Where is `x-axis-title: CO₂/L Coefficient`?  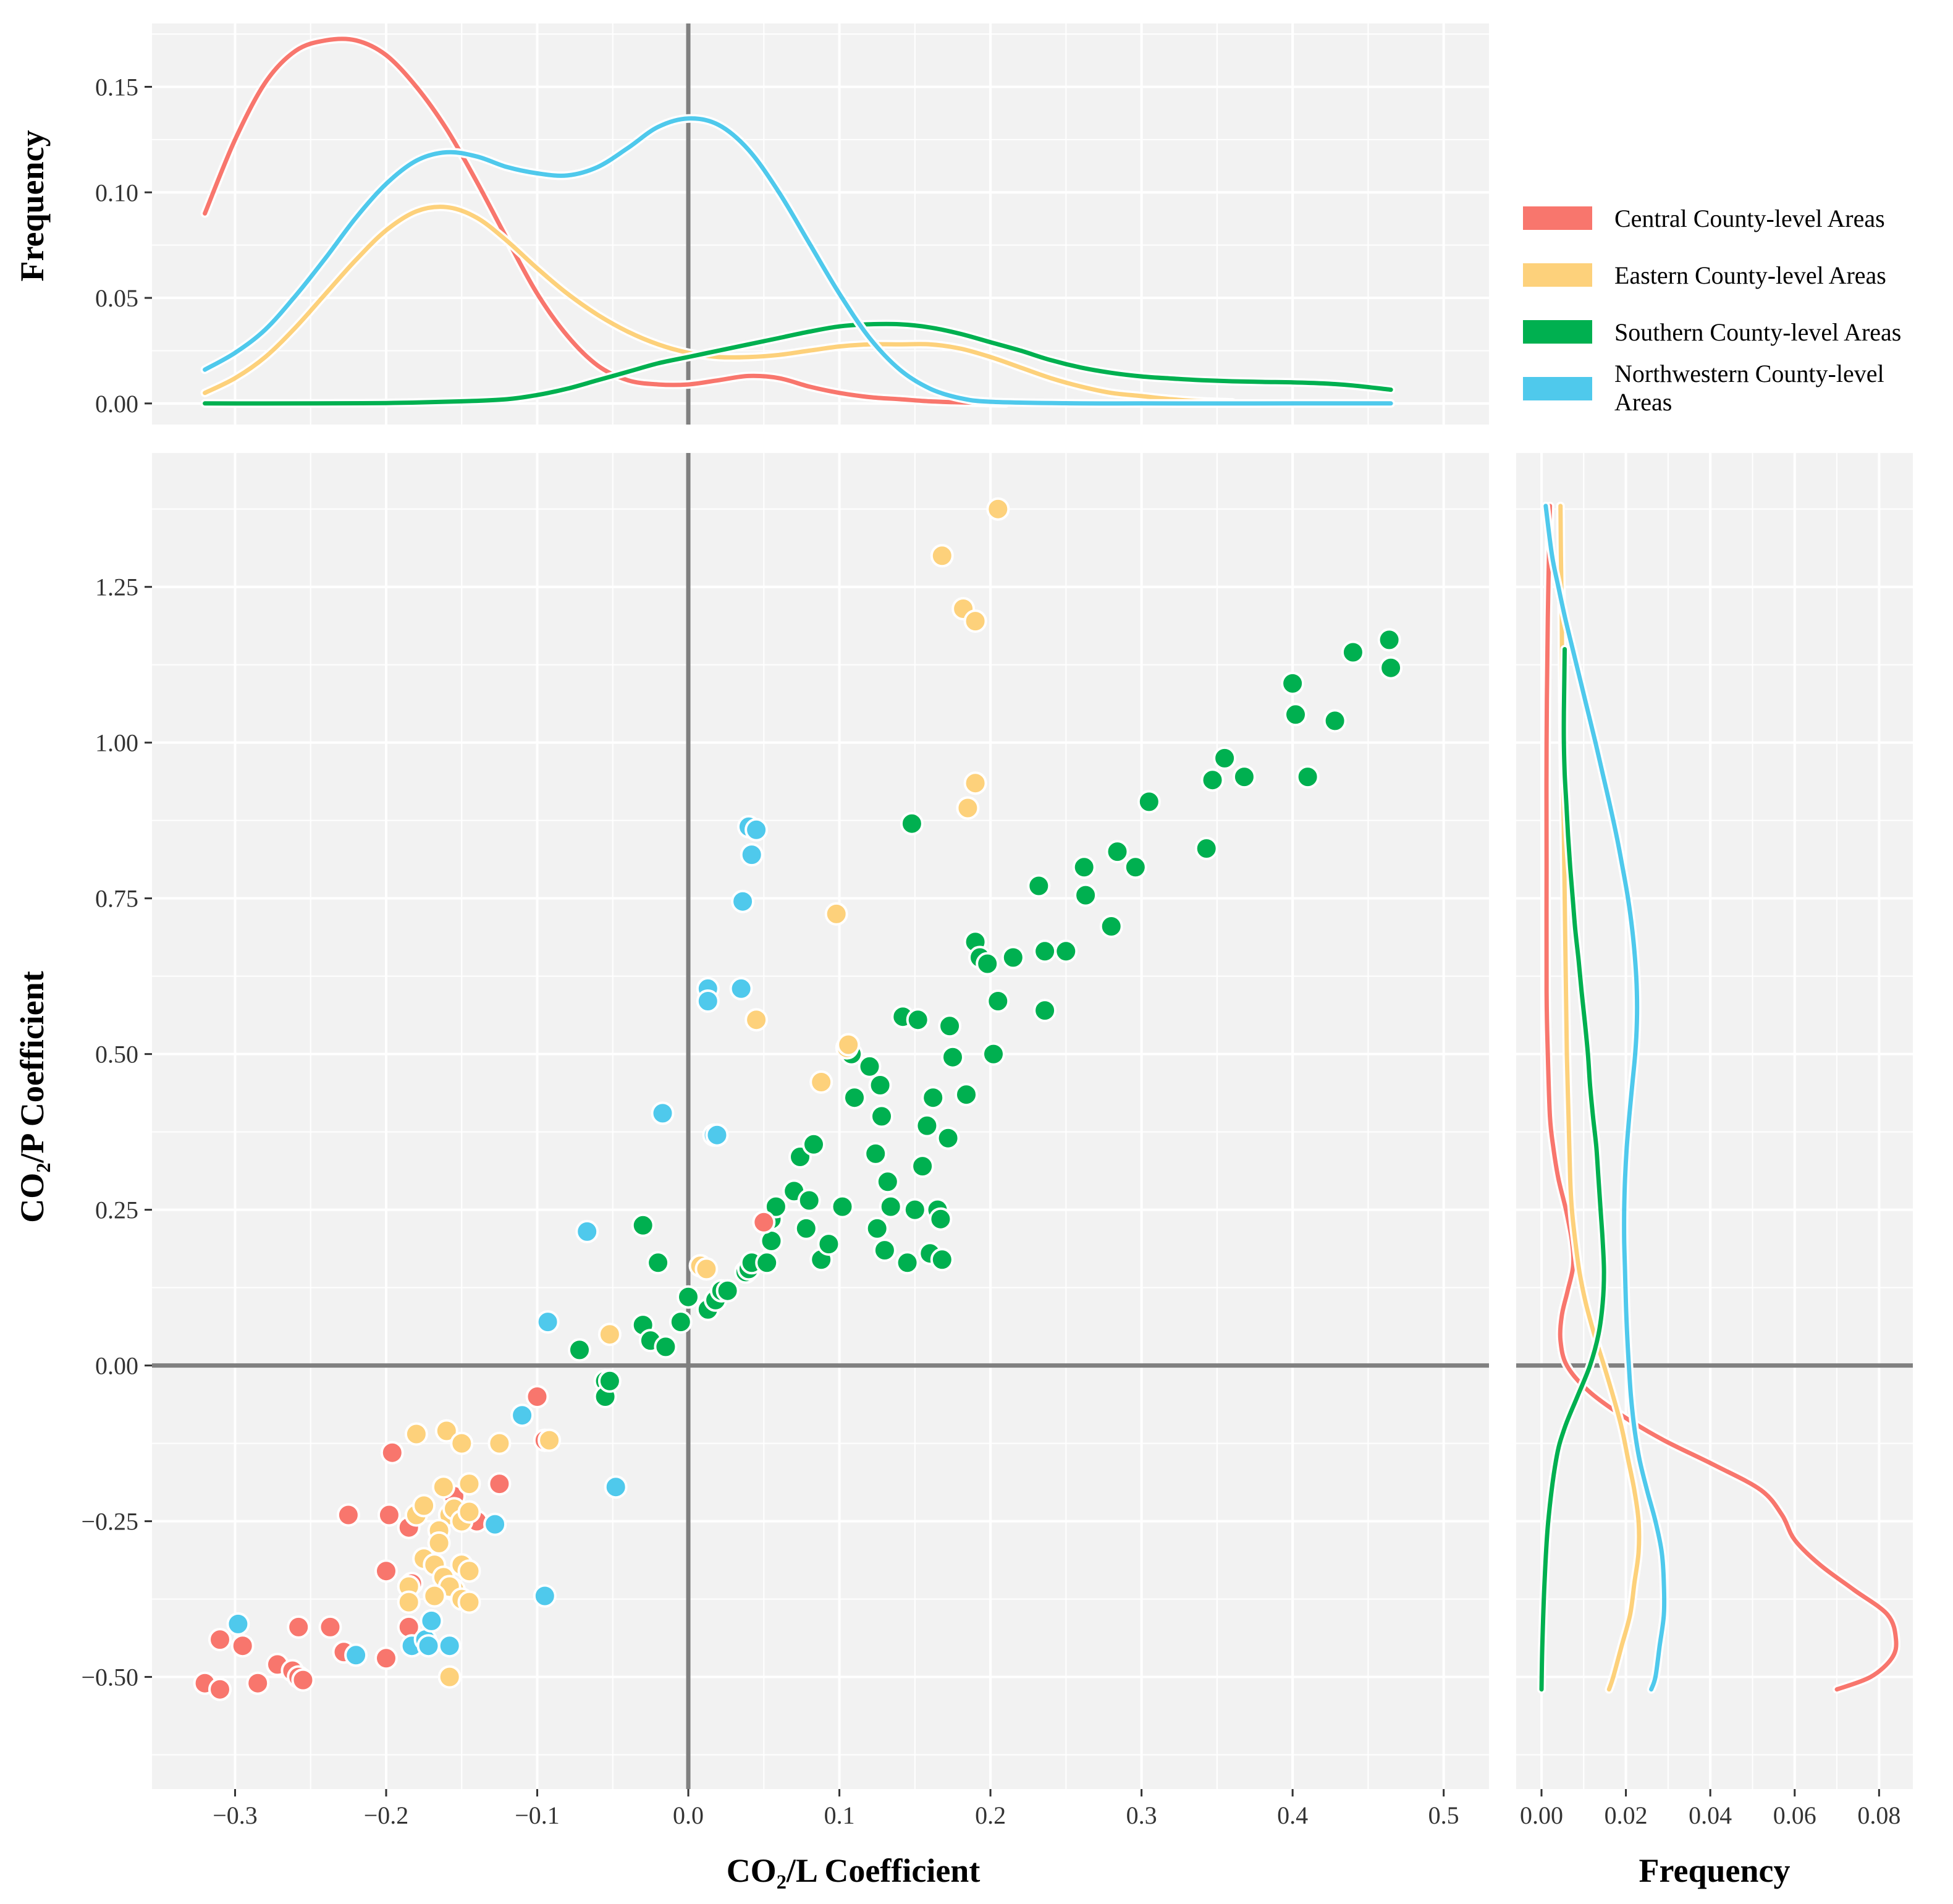 x-axis-title: CO₂/L Coefficient is located at coordinates (854, 1870).